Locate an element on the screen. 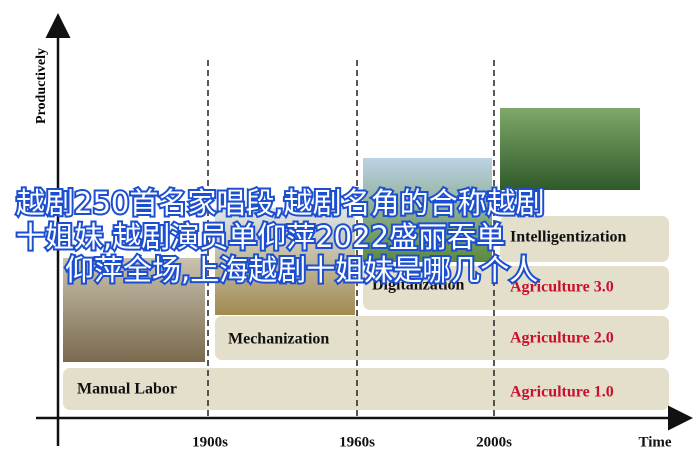 The image size is (695, 465). stage-label: Manual Labor is located at coordinates (127, 389).